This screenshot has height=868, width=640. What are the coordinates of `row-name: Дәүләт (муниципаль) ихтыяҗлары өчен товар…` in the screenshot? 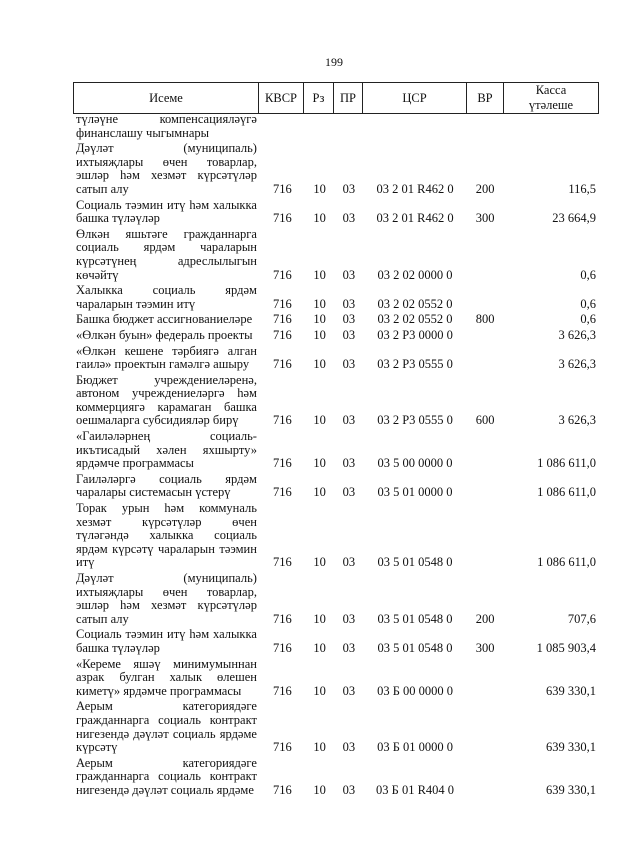 It's located at (165, 169).